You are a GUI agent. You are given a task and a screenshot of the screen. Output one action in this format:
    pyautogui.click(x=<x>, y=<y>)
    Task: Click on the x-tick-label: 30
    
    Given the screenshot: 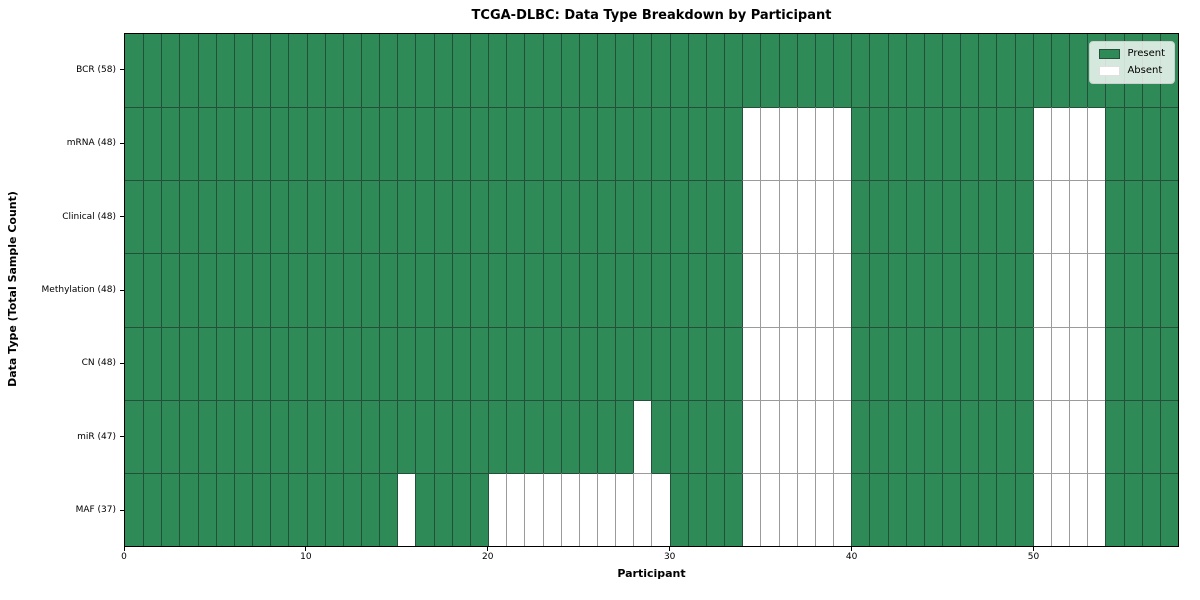 What is the action you would take?
    pyautogui.click(x=669, y=557)
    